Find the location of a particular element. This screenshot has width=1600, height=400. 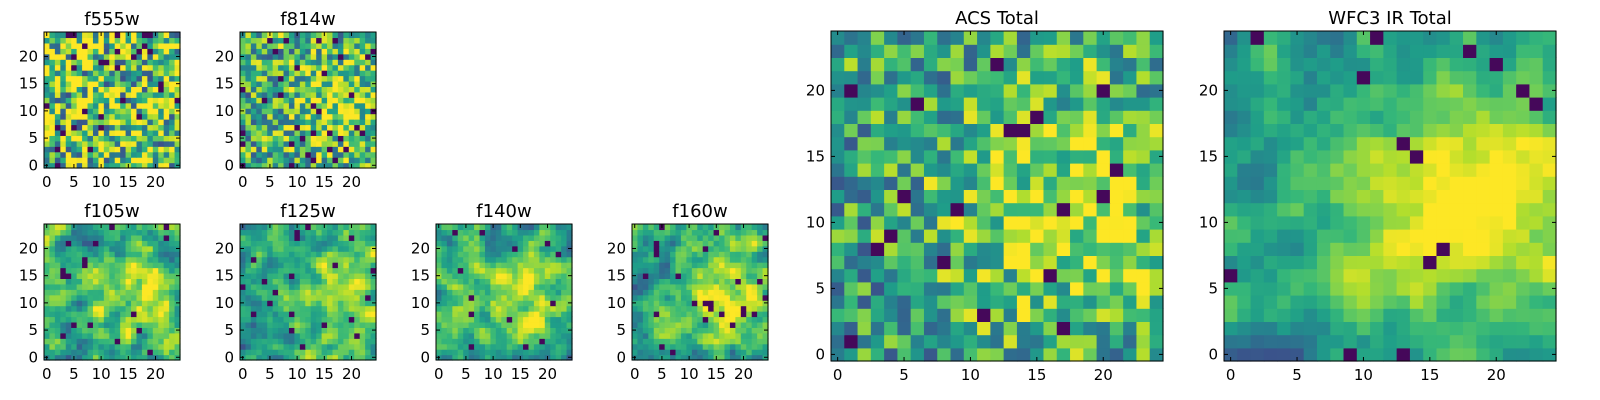

y-tick-label: 0 is located at coordinates (229, 357).